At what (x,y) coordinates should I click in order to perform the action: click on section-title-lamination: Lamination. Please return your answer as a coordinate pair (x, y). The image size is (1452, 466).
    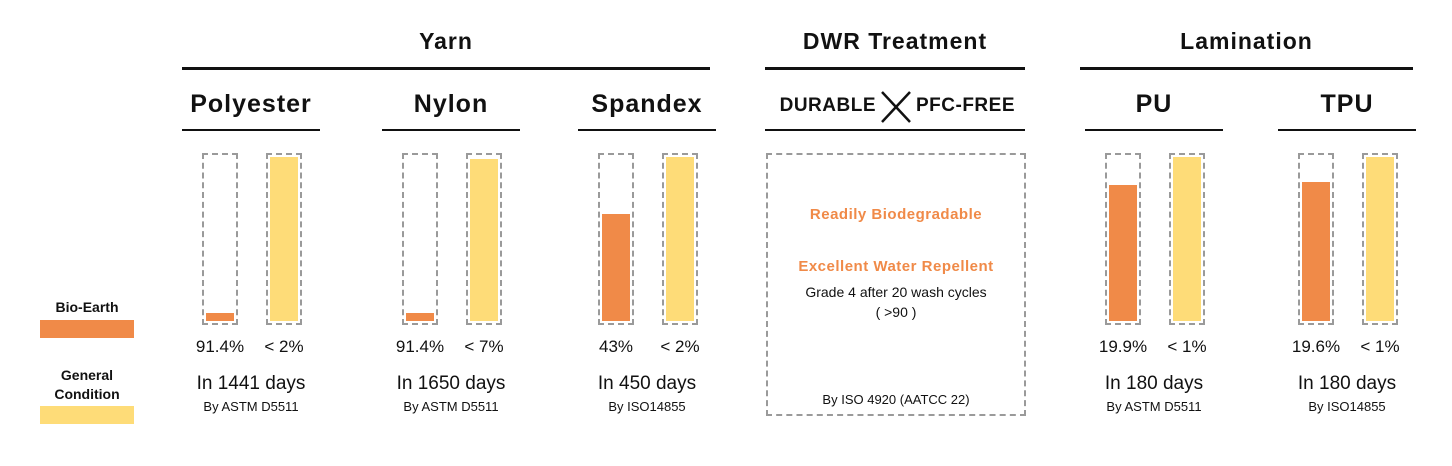
    Looking at the image, I should click on (1246, 41).